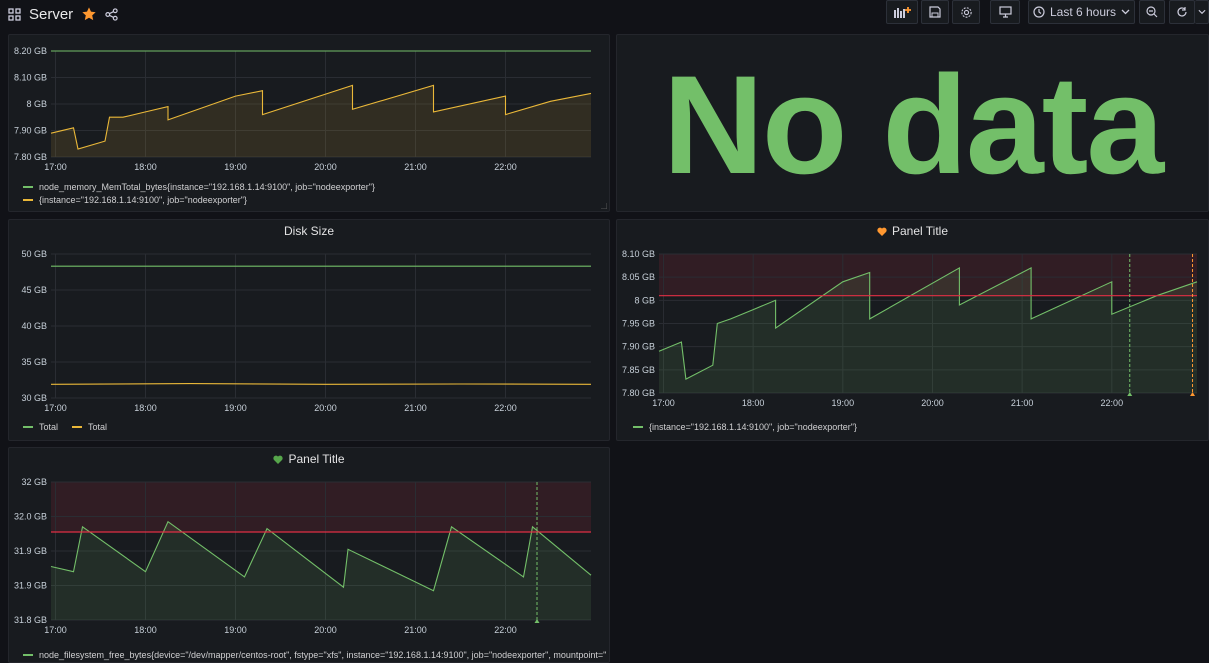 This screenshot has width=1209, height=663. What do you see at coordinates (30, 620) in the screenshot?
I see `y-tick-label: 31.8 GB` at bounding box center [30, 620].